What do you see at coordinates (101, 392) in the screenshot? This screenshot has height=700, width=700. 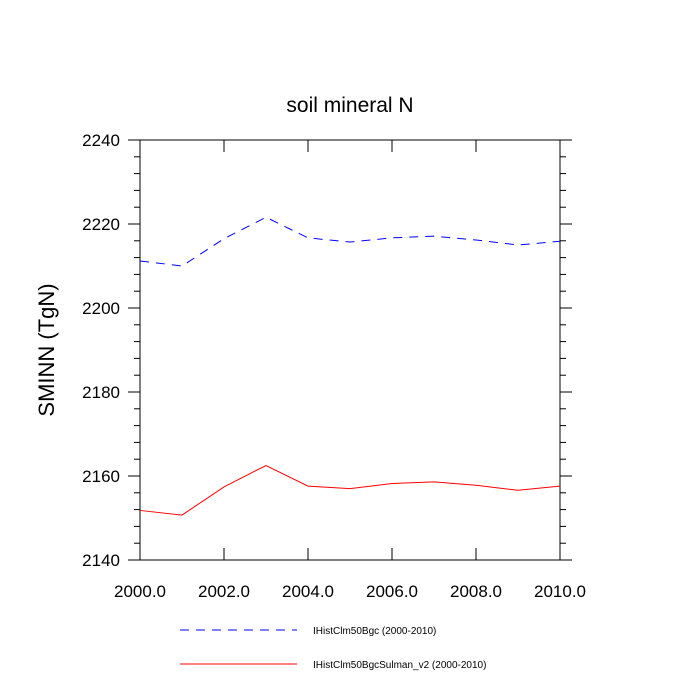 I see `y-tick-label: 2180` at bounding box center [101, 392].